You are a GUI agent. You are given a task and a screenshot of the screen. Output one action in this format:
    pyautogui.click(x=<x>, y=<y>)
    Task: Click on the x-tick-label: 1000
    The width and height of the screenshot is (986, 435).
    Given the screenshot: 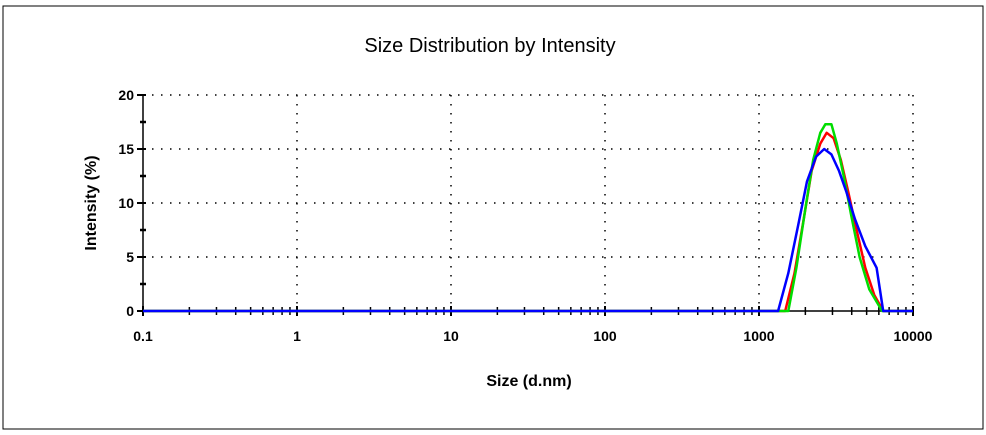 What is the action you would take?
    pyautogui.click(x=758, y=336)
    